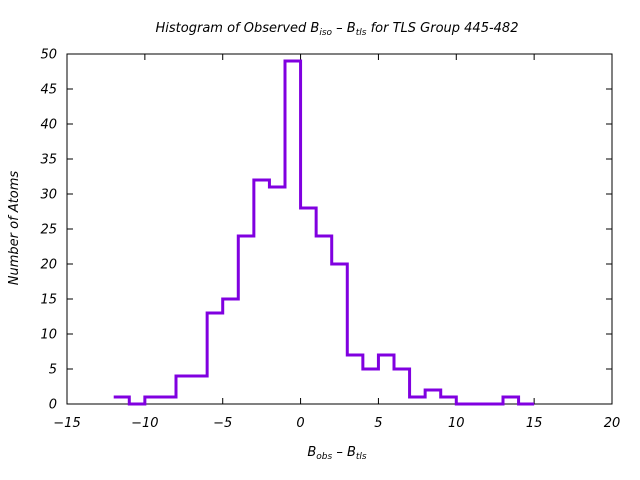  I want to click on x-axis-label-sub-tls: tls, so click(361, 457).